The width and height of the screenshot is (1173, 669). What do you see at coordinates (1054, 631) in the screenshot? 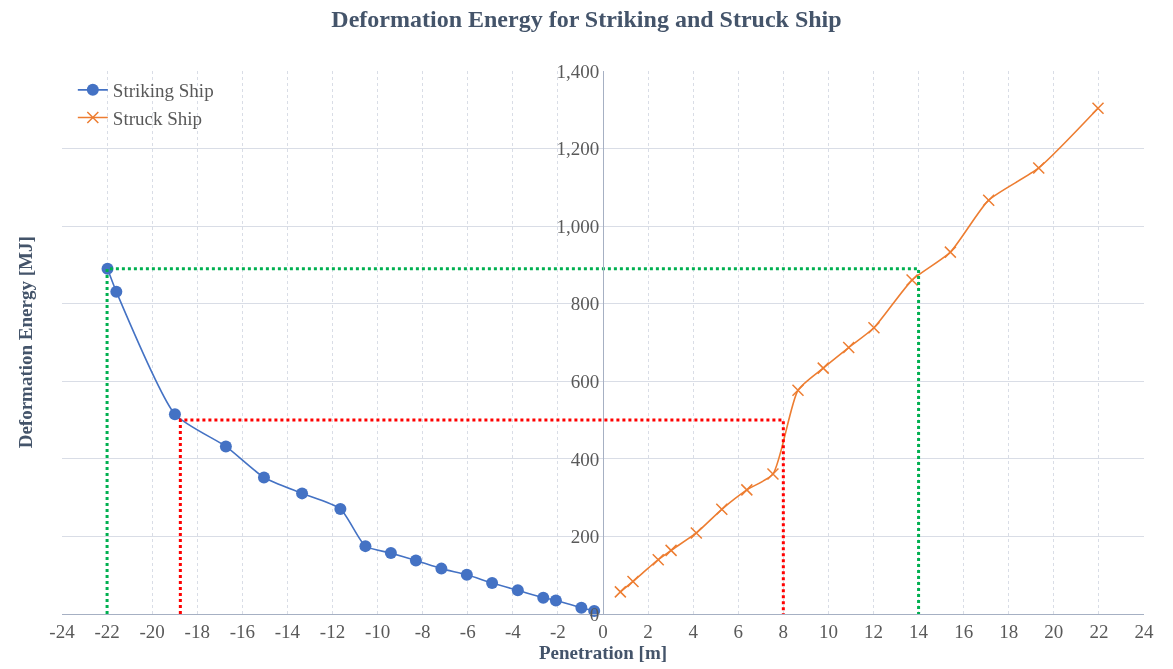
I see `x-tick-label: 20` at bounding box center [1054, 631].